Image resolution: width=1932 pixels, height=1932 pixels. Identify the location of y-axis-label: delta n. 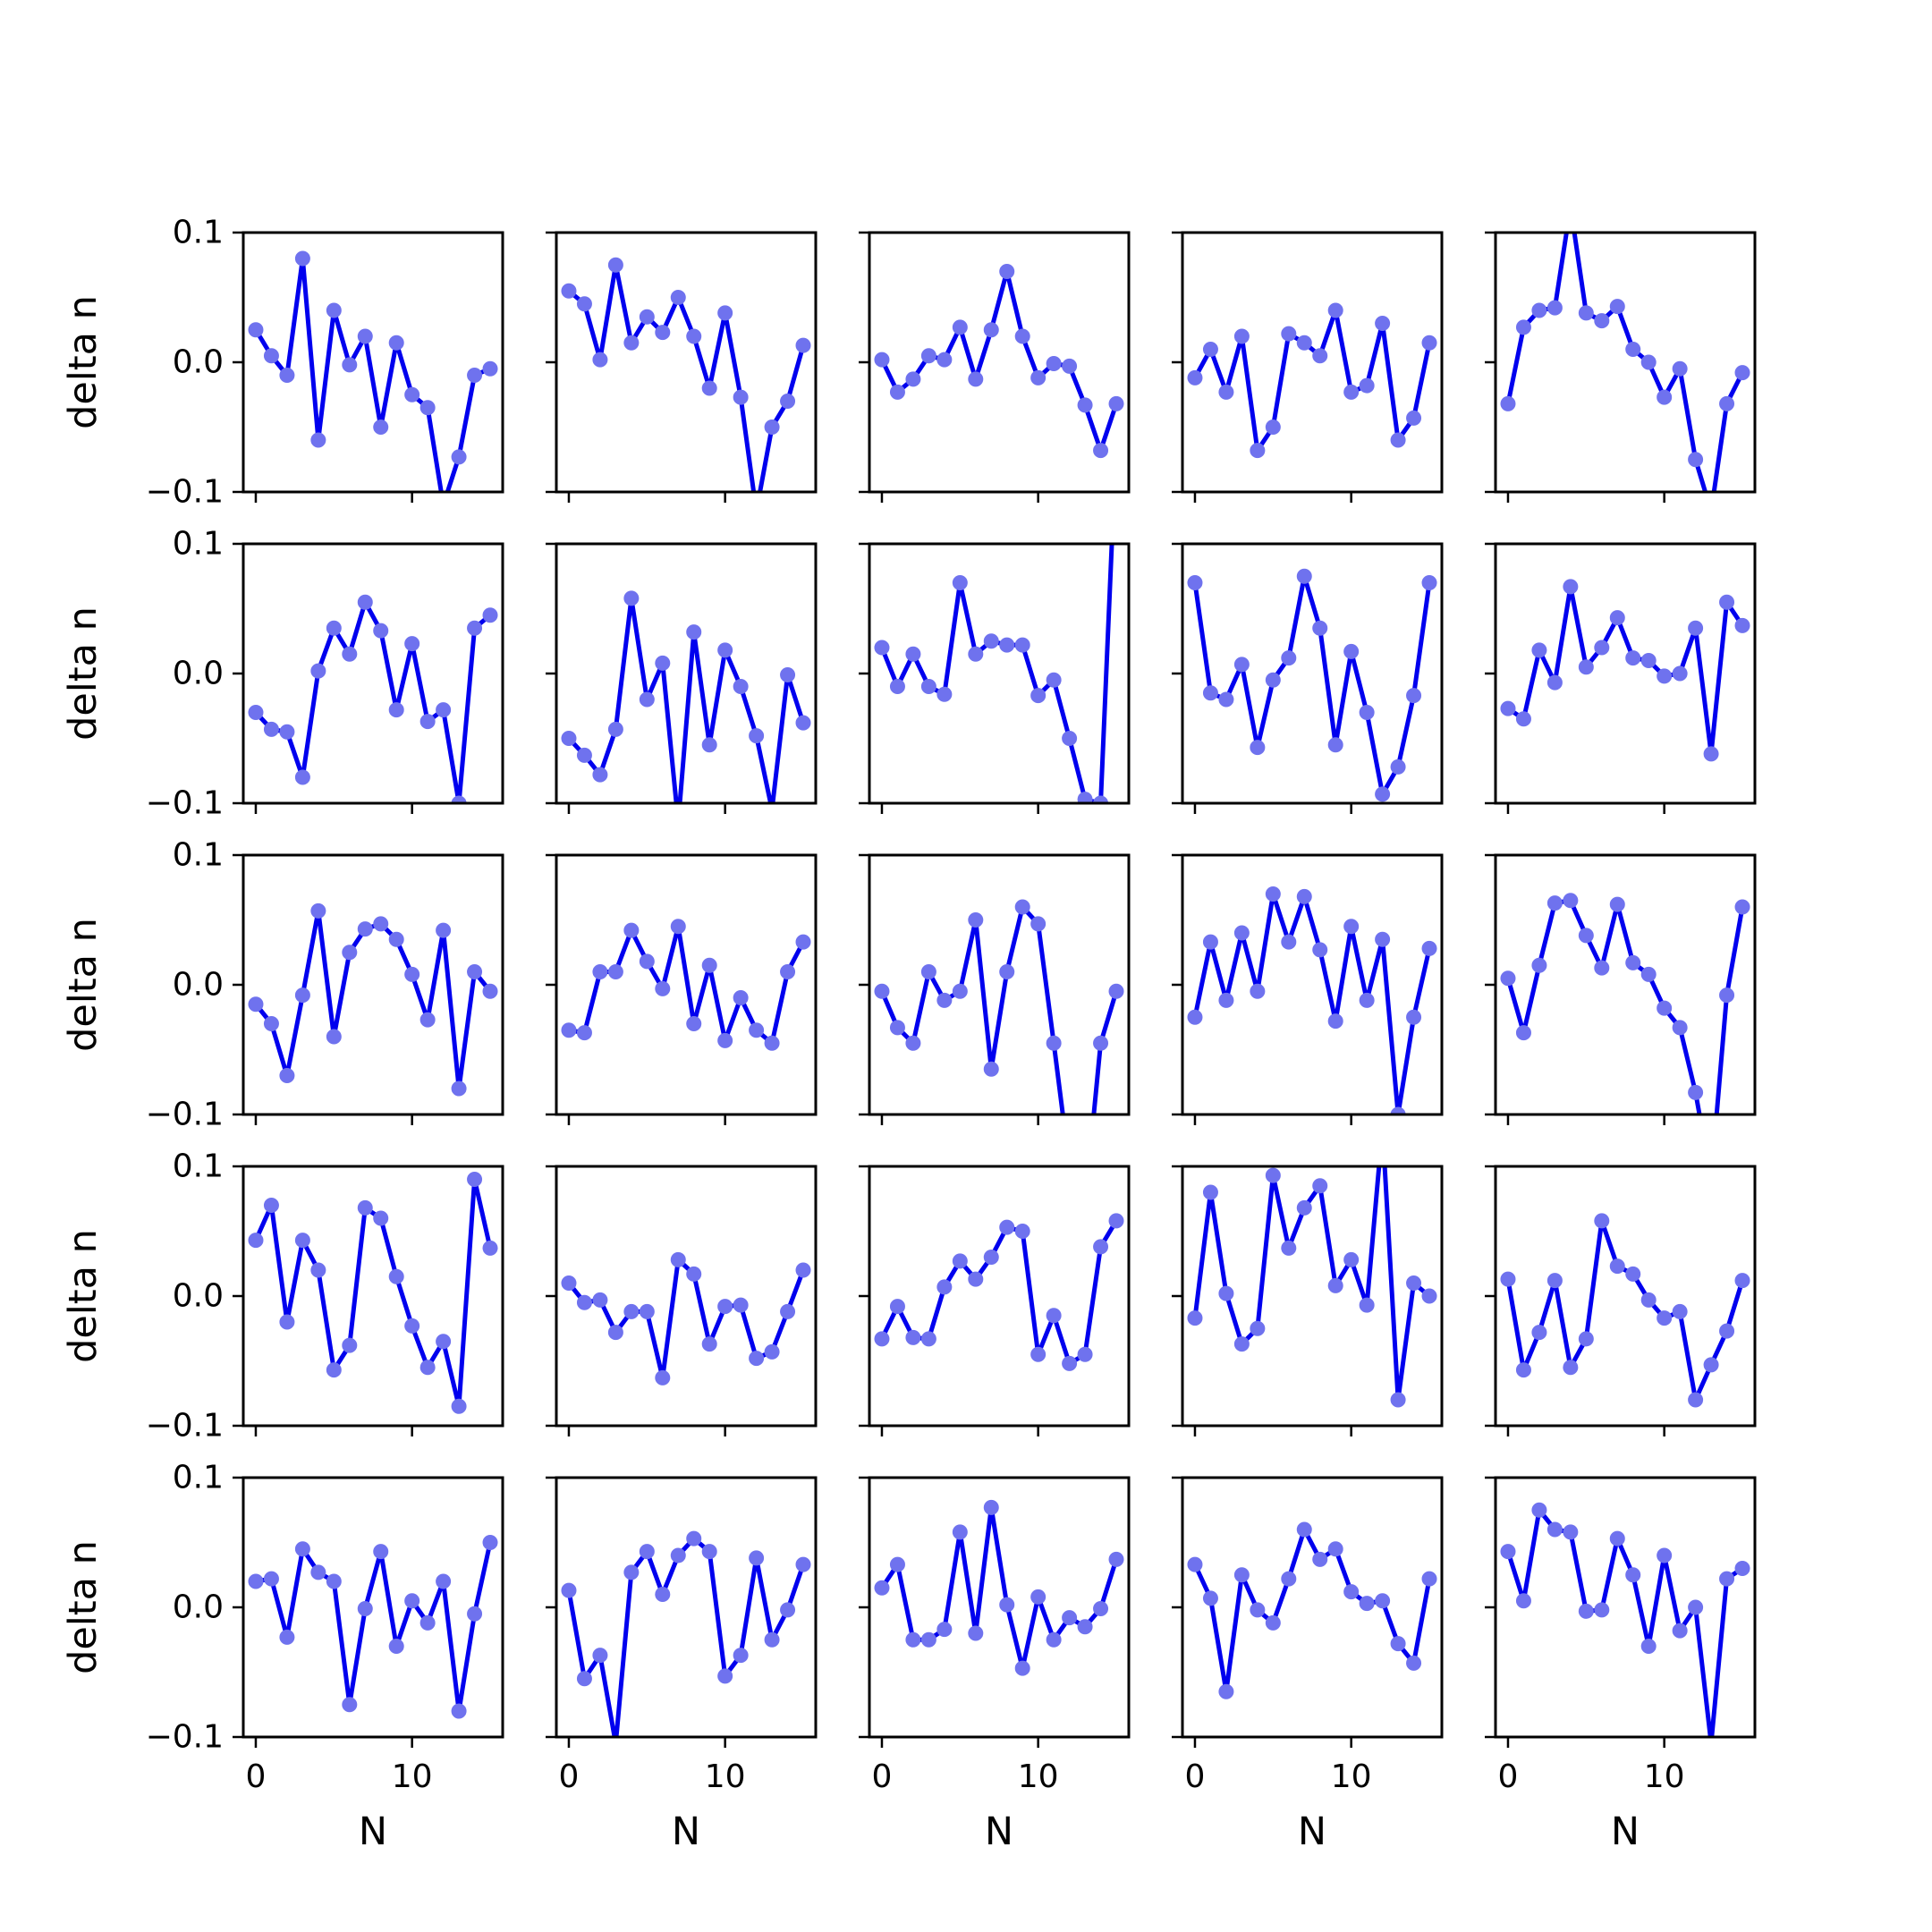
(83, 673).